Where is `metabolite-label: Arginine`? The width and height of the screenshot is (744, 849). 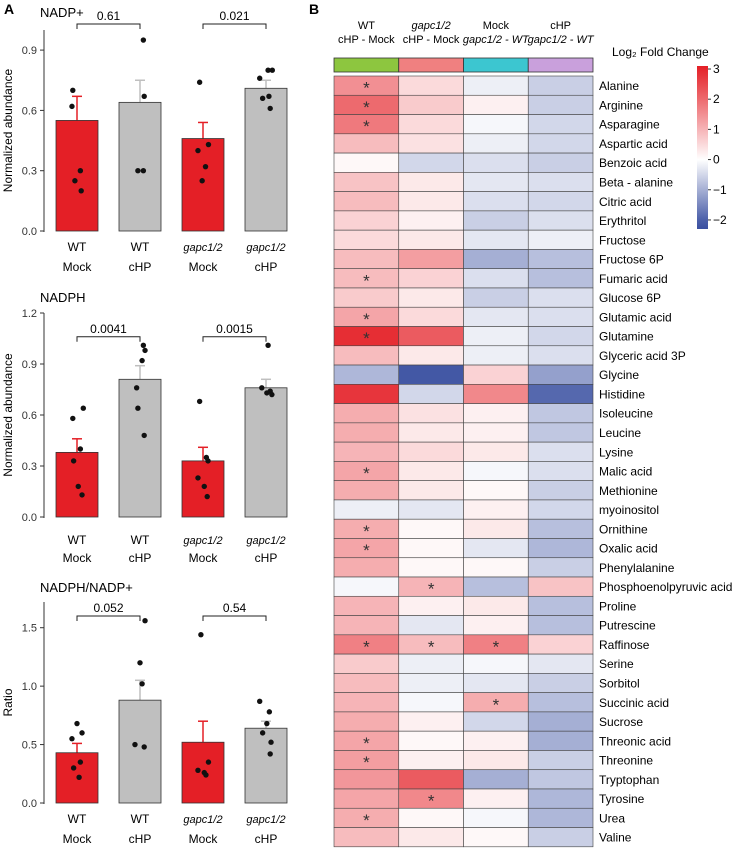 metabolite-label: Arginine is located at coordinates (621, 105).